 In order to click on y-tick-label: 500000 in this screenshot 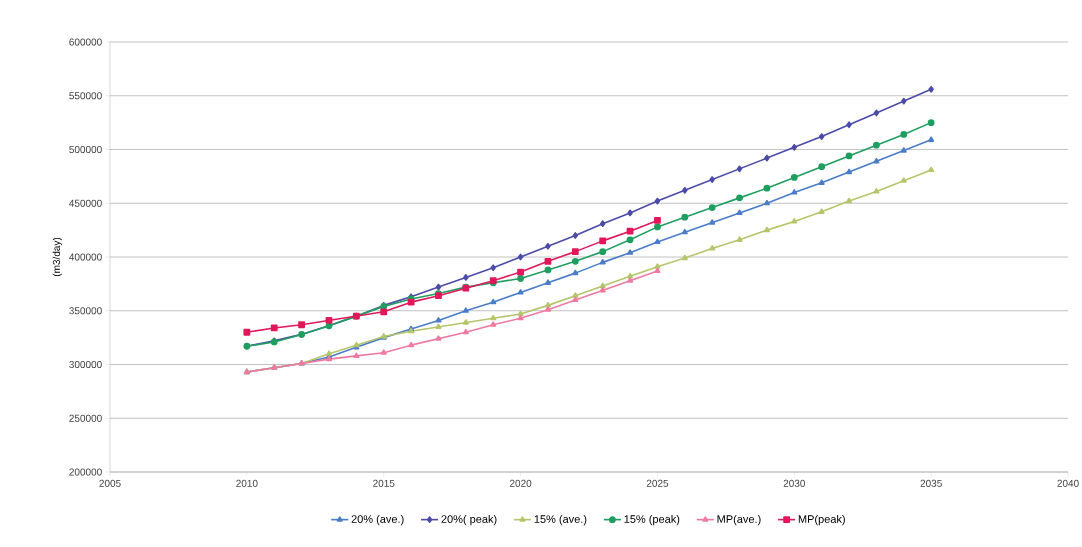, I will do `click(85, 149)`.